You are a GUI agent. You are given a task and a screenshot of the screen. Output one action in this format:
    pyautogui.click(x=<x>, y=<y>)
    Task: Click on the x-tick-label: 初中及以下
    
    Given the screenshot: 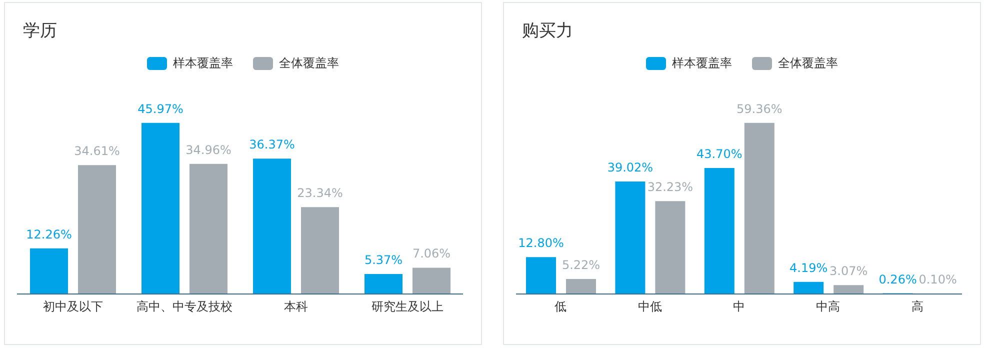 What is the action you would take?
    pyautogui.click(x=72, y=307)
    